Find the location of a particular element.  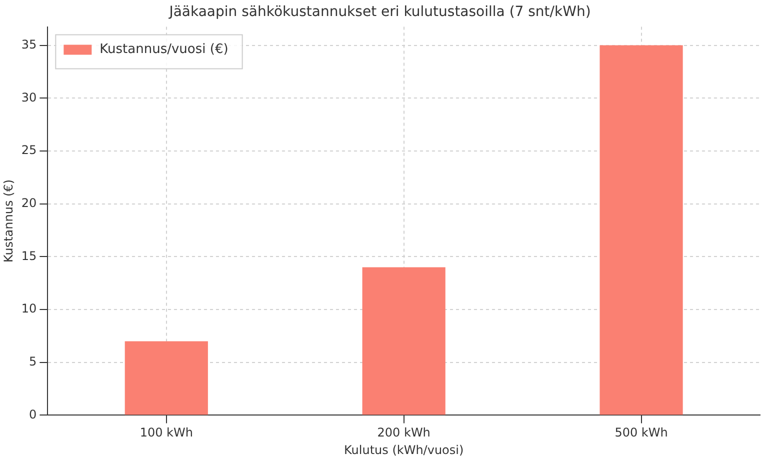

legend-label: Kustannus/vuosi (€) is located at coordinates (164, 50).